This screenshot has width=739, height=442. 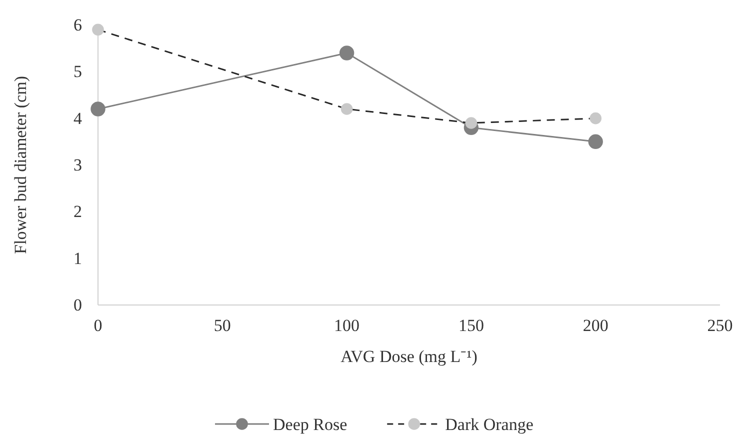 I want to click on y-tick-label: 2, so click(x=78, y=212).